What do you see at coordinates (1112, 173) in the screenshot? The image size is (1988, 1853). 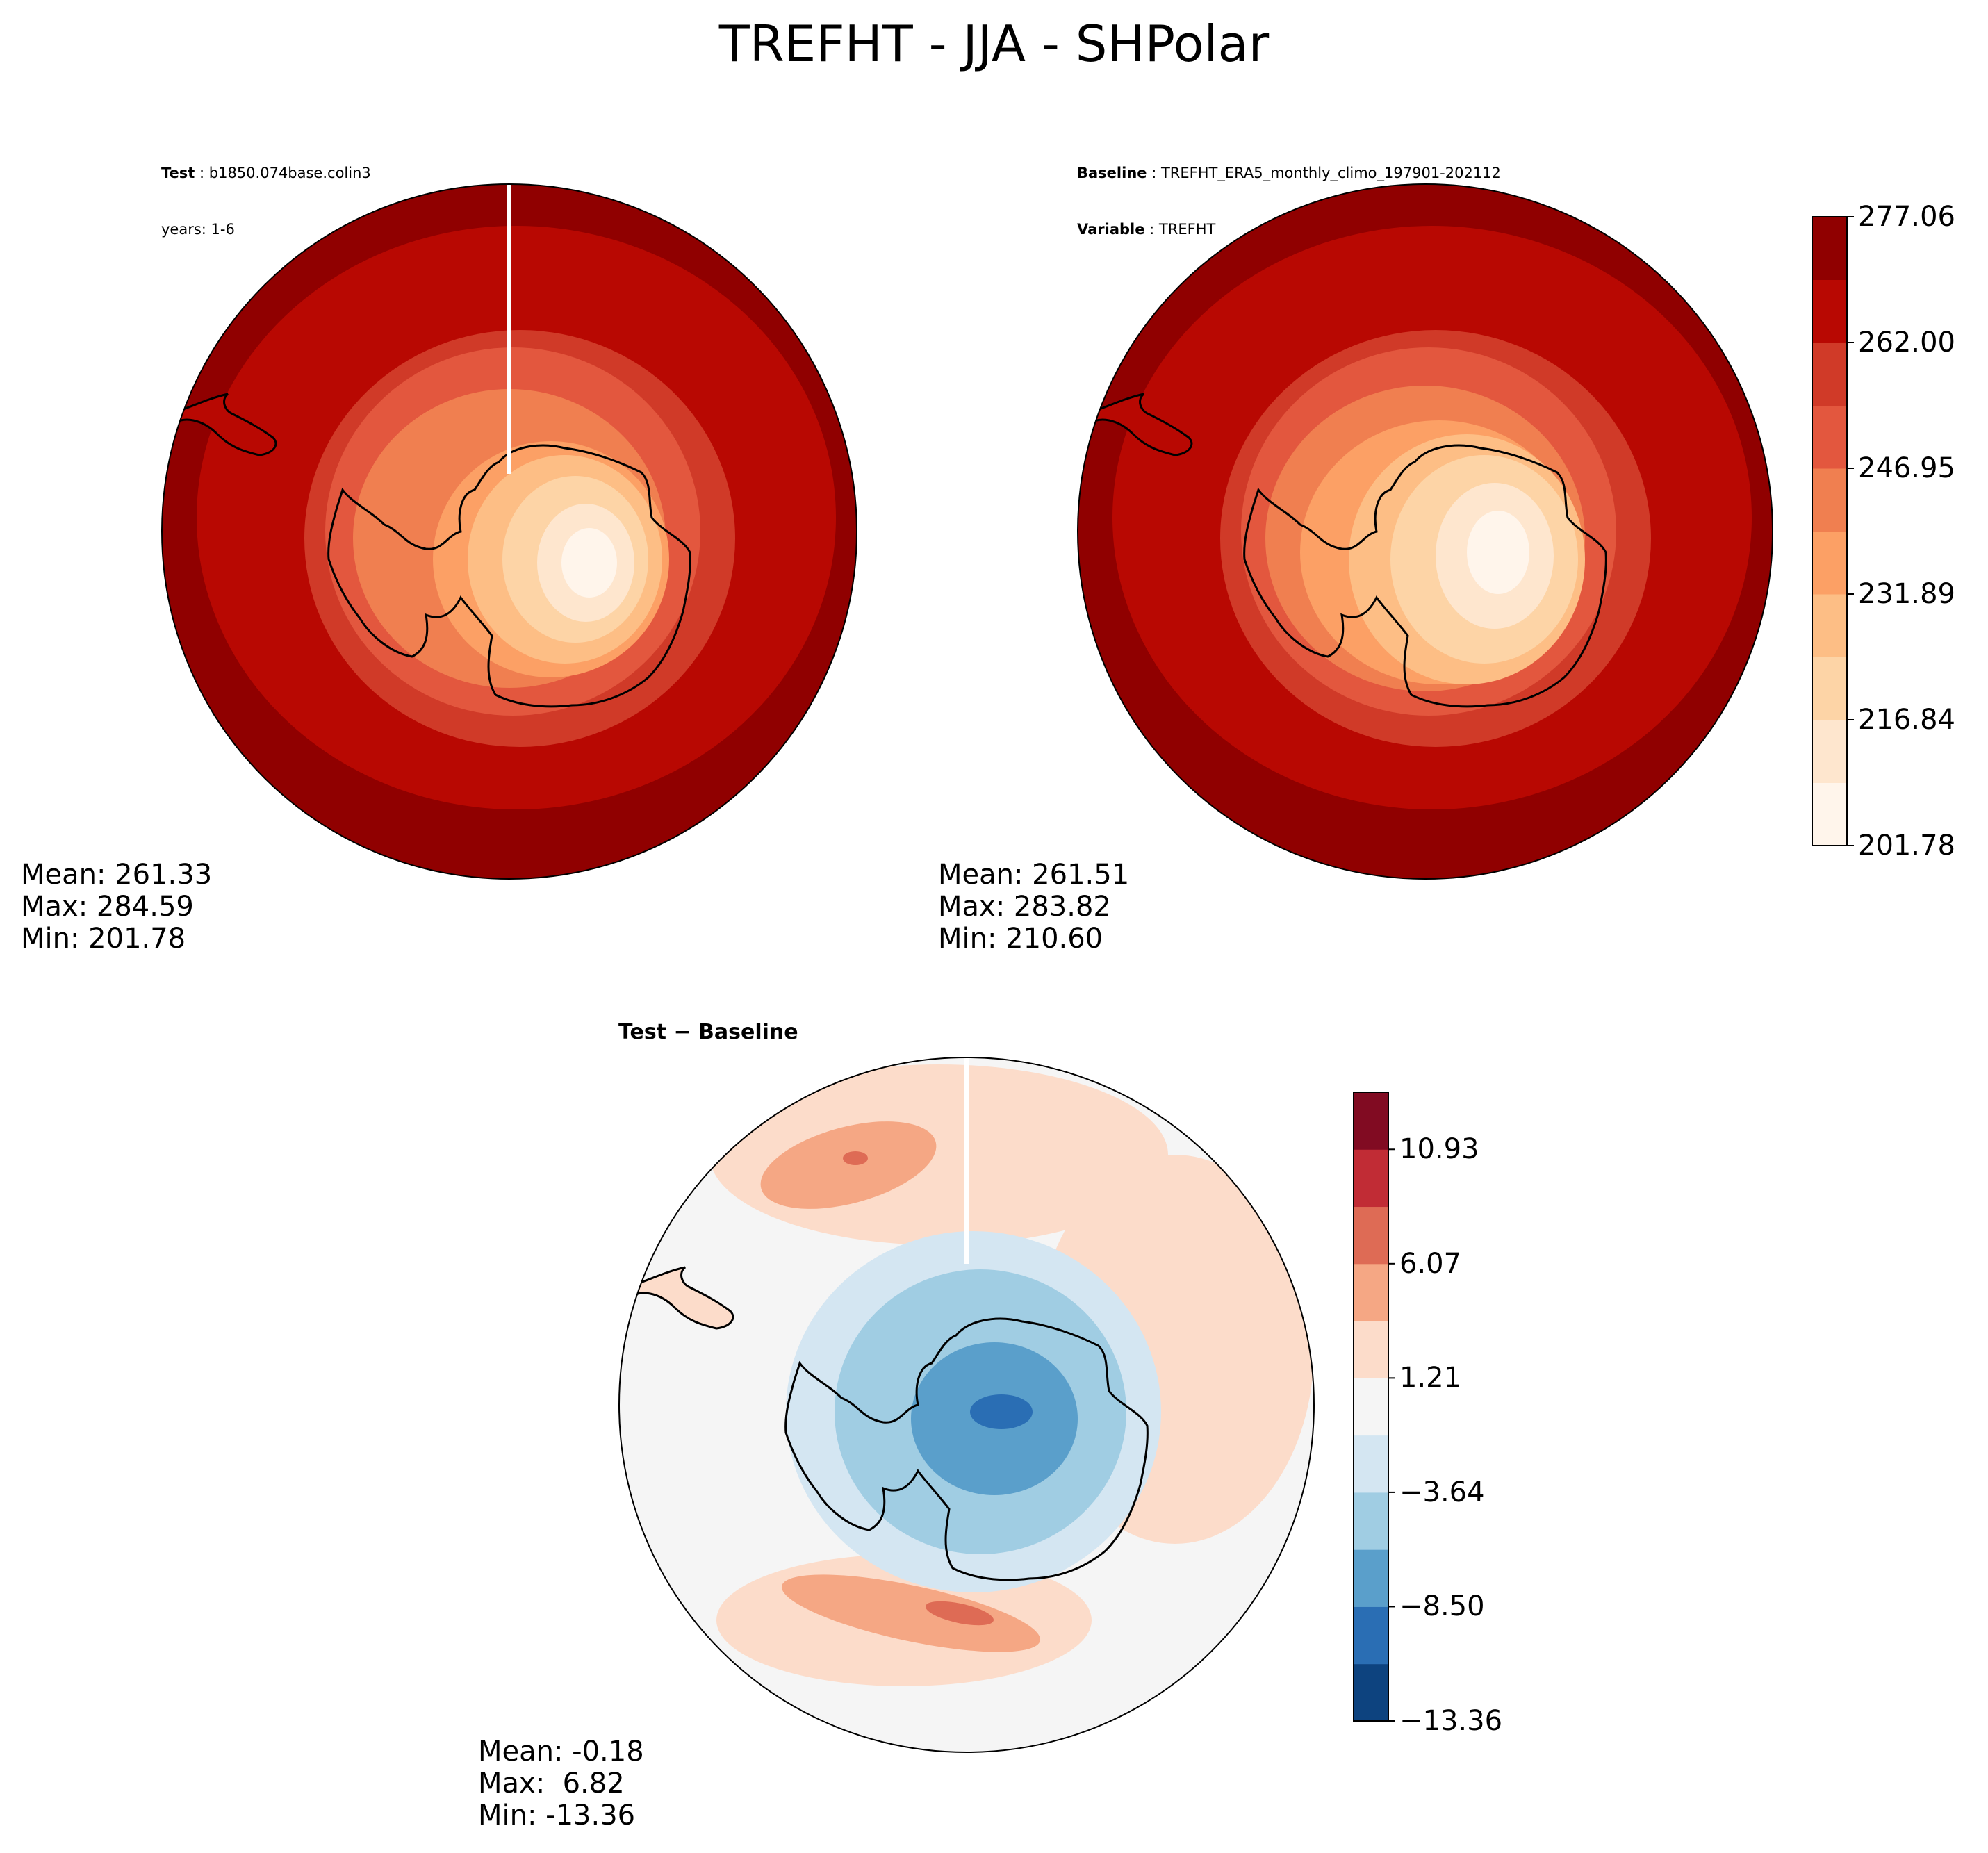 I see `baseline-case-label: Baseline` at bounding box center [1112, 173].